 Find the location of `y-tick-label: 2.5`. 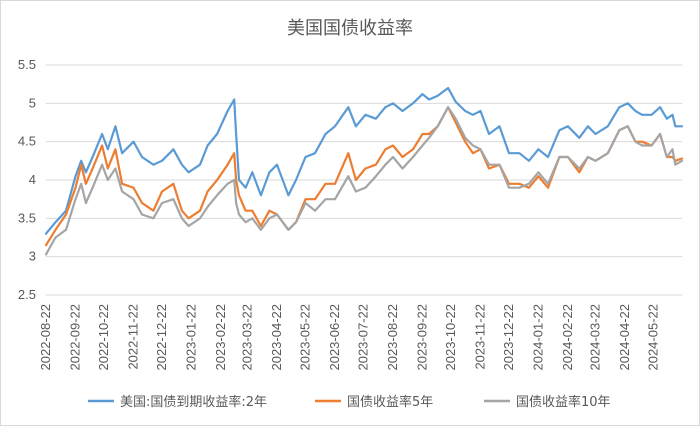

y-tick-label: 2.5 is located at coordinates (27, 294).